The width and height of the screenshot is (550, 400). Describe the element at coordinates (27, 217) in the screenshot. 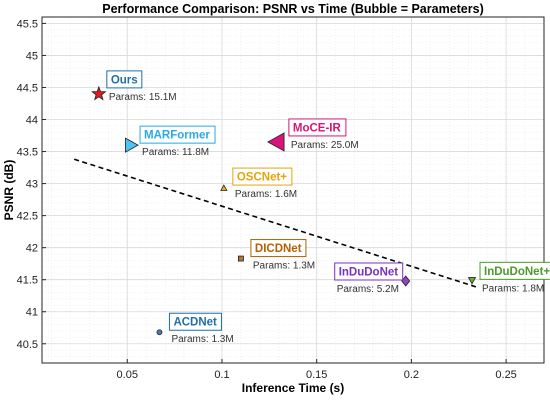

I see `y-tick-label: 42.5` at that location.